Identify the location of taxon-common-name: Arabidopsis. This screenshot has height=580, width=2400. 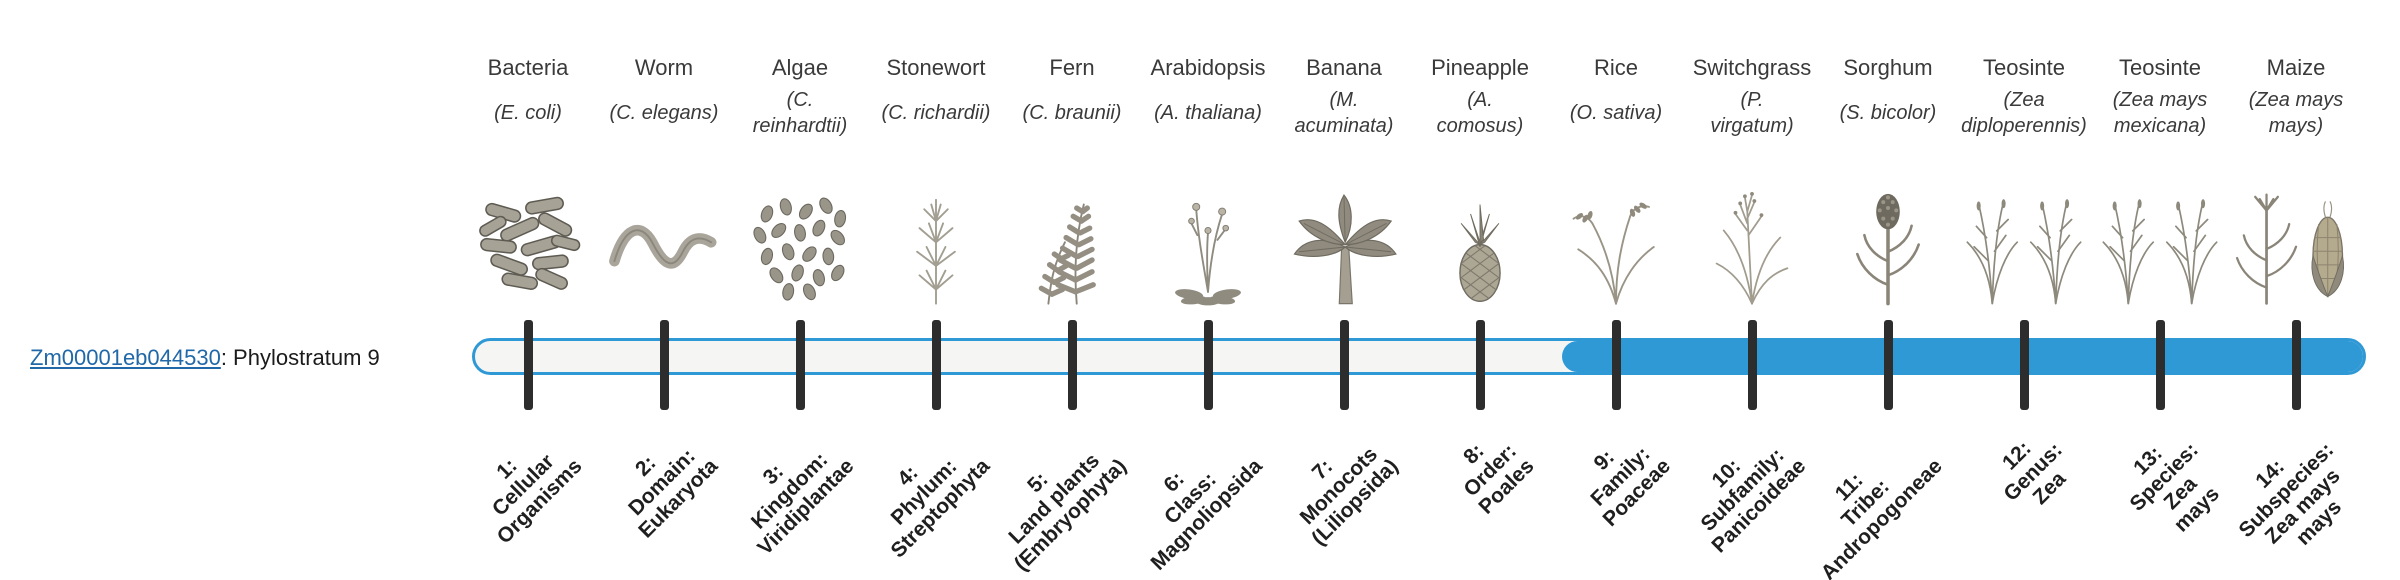
(1208, 67).